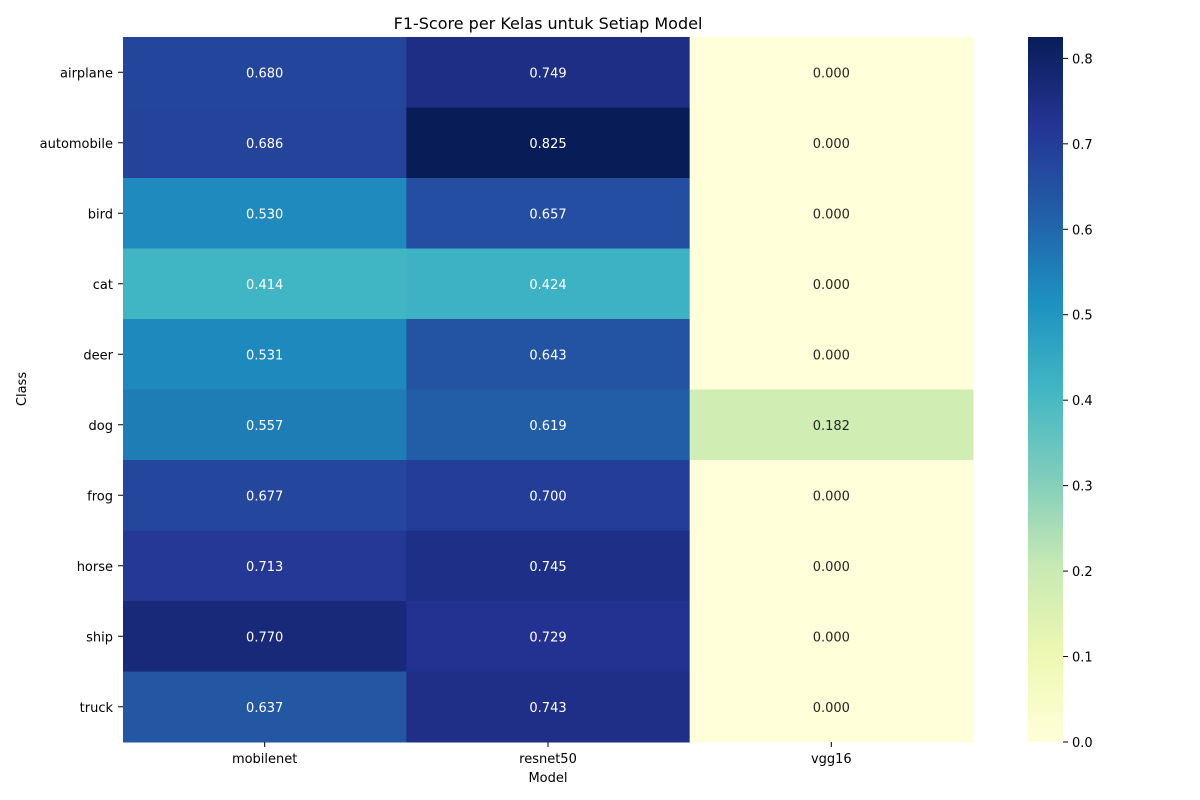 The height and width of the screenshot is (800, 1200). I want to click on colorbar, so click(1045, 389).